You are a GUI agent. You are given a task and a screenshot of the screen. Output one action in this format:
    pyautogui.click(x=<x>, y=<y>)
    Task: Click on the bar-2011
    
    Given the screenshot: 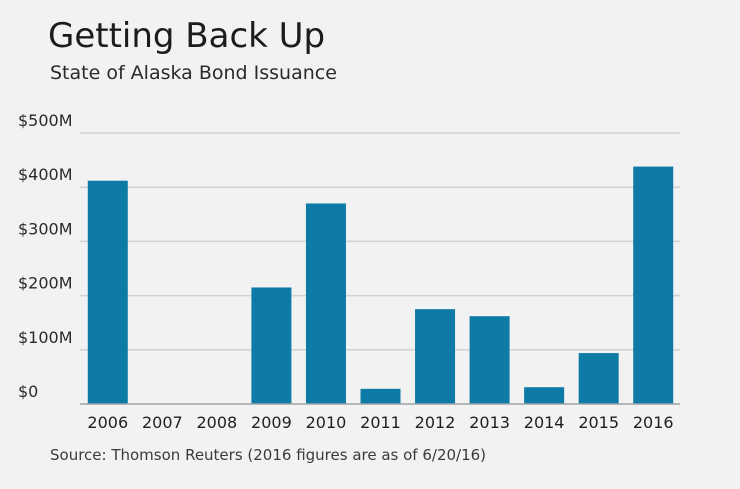 What is the action you would take?
    pyautogui.click(x=380, y=396)
    